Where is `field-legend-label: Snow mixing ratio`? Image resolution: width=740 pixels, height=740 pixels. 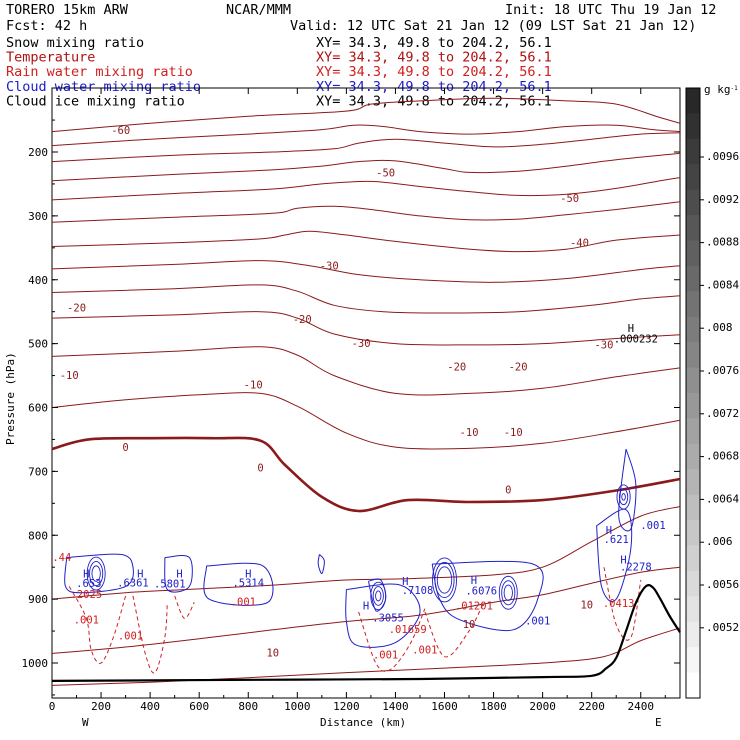 field-legend-label: Snow mixing ratio is located at coordinates (75, 43).